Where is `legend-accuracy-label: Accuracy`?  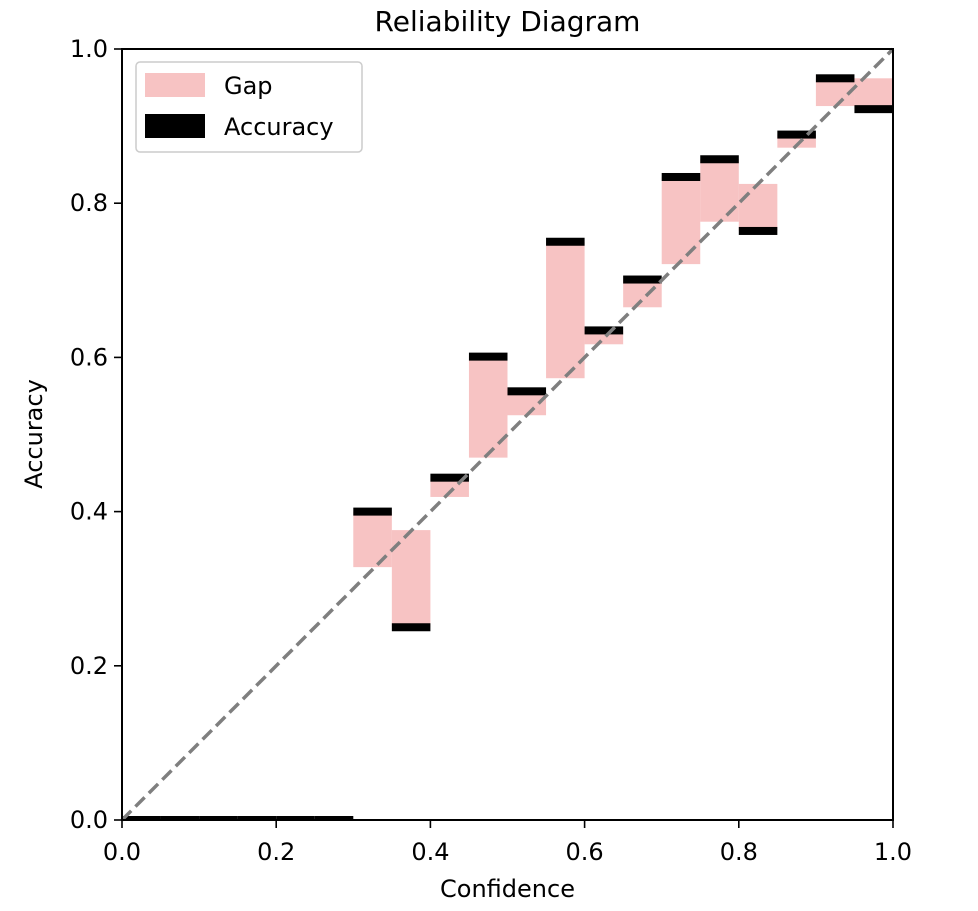 legend-accuracy-label: Accuracy is located at coordinates (279, 127).